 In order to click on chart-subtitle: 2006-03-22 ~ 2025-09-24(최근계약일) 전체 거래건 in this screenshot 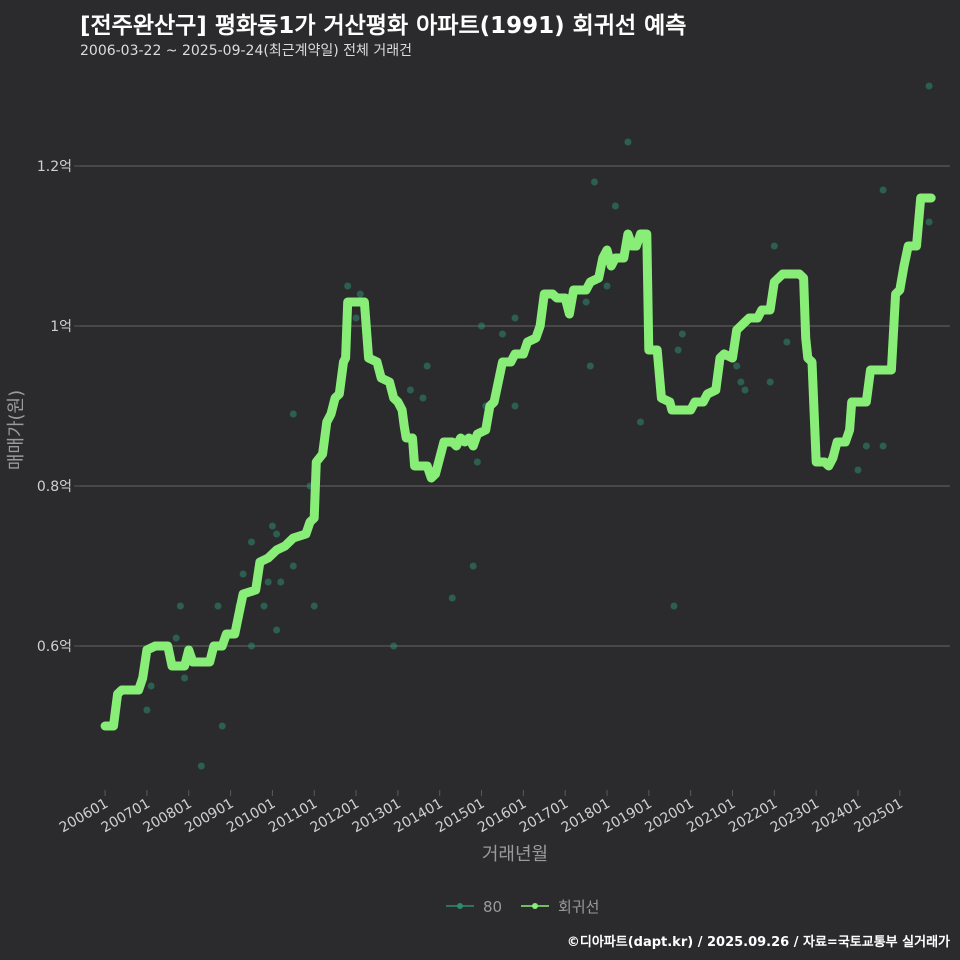, I will do `click(246, 51)`.